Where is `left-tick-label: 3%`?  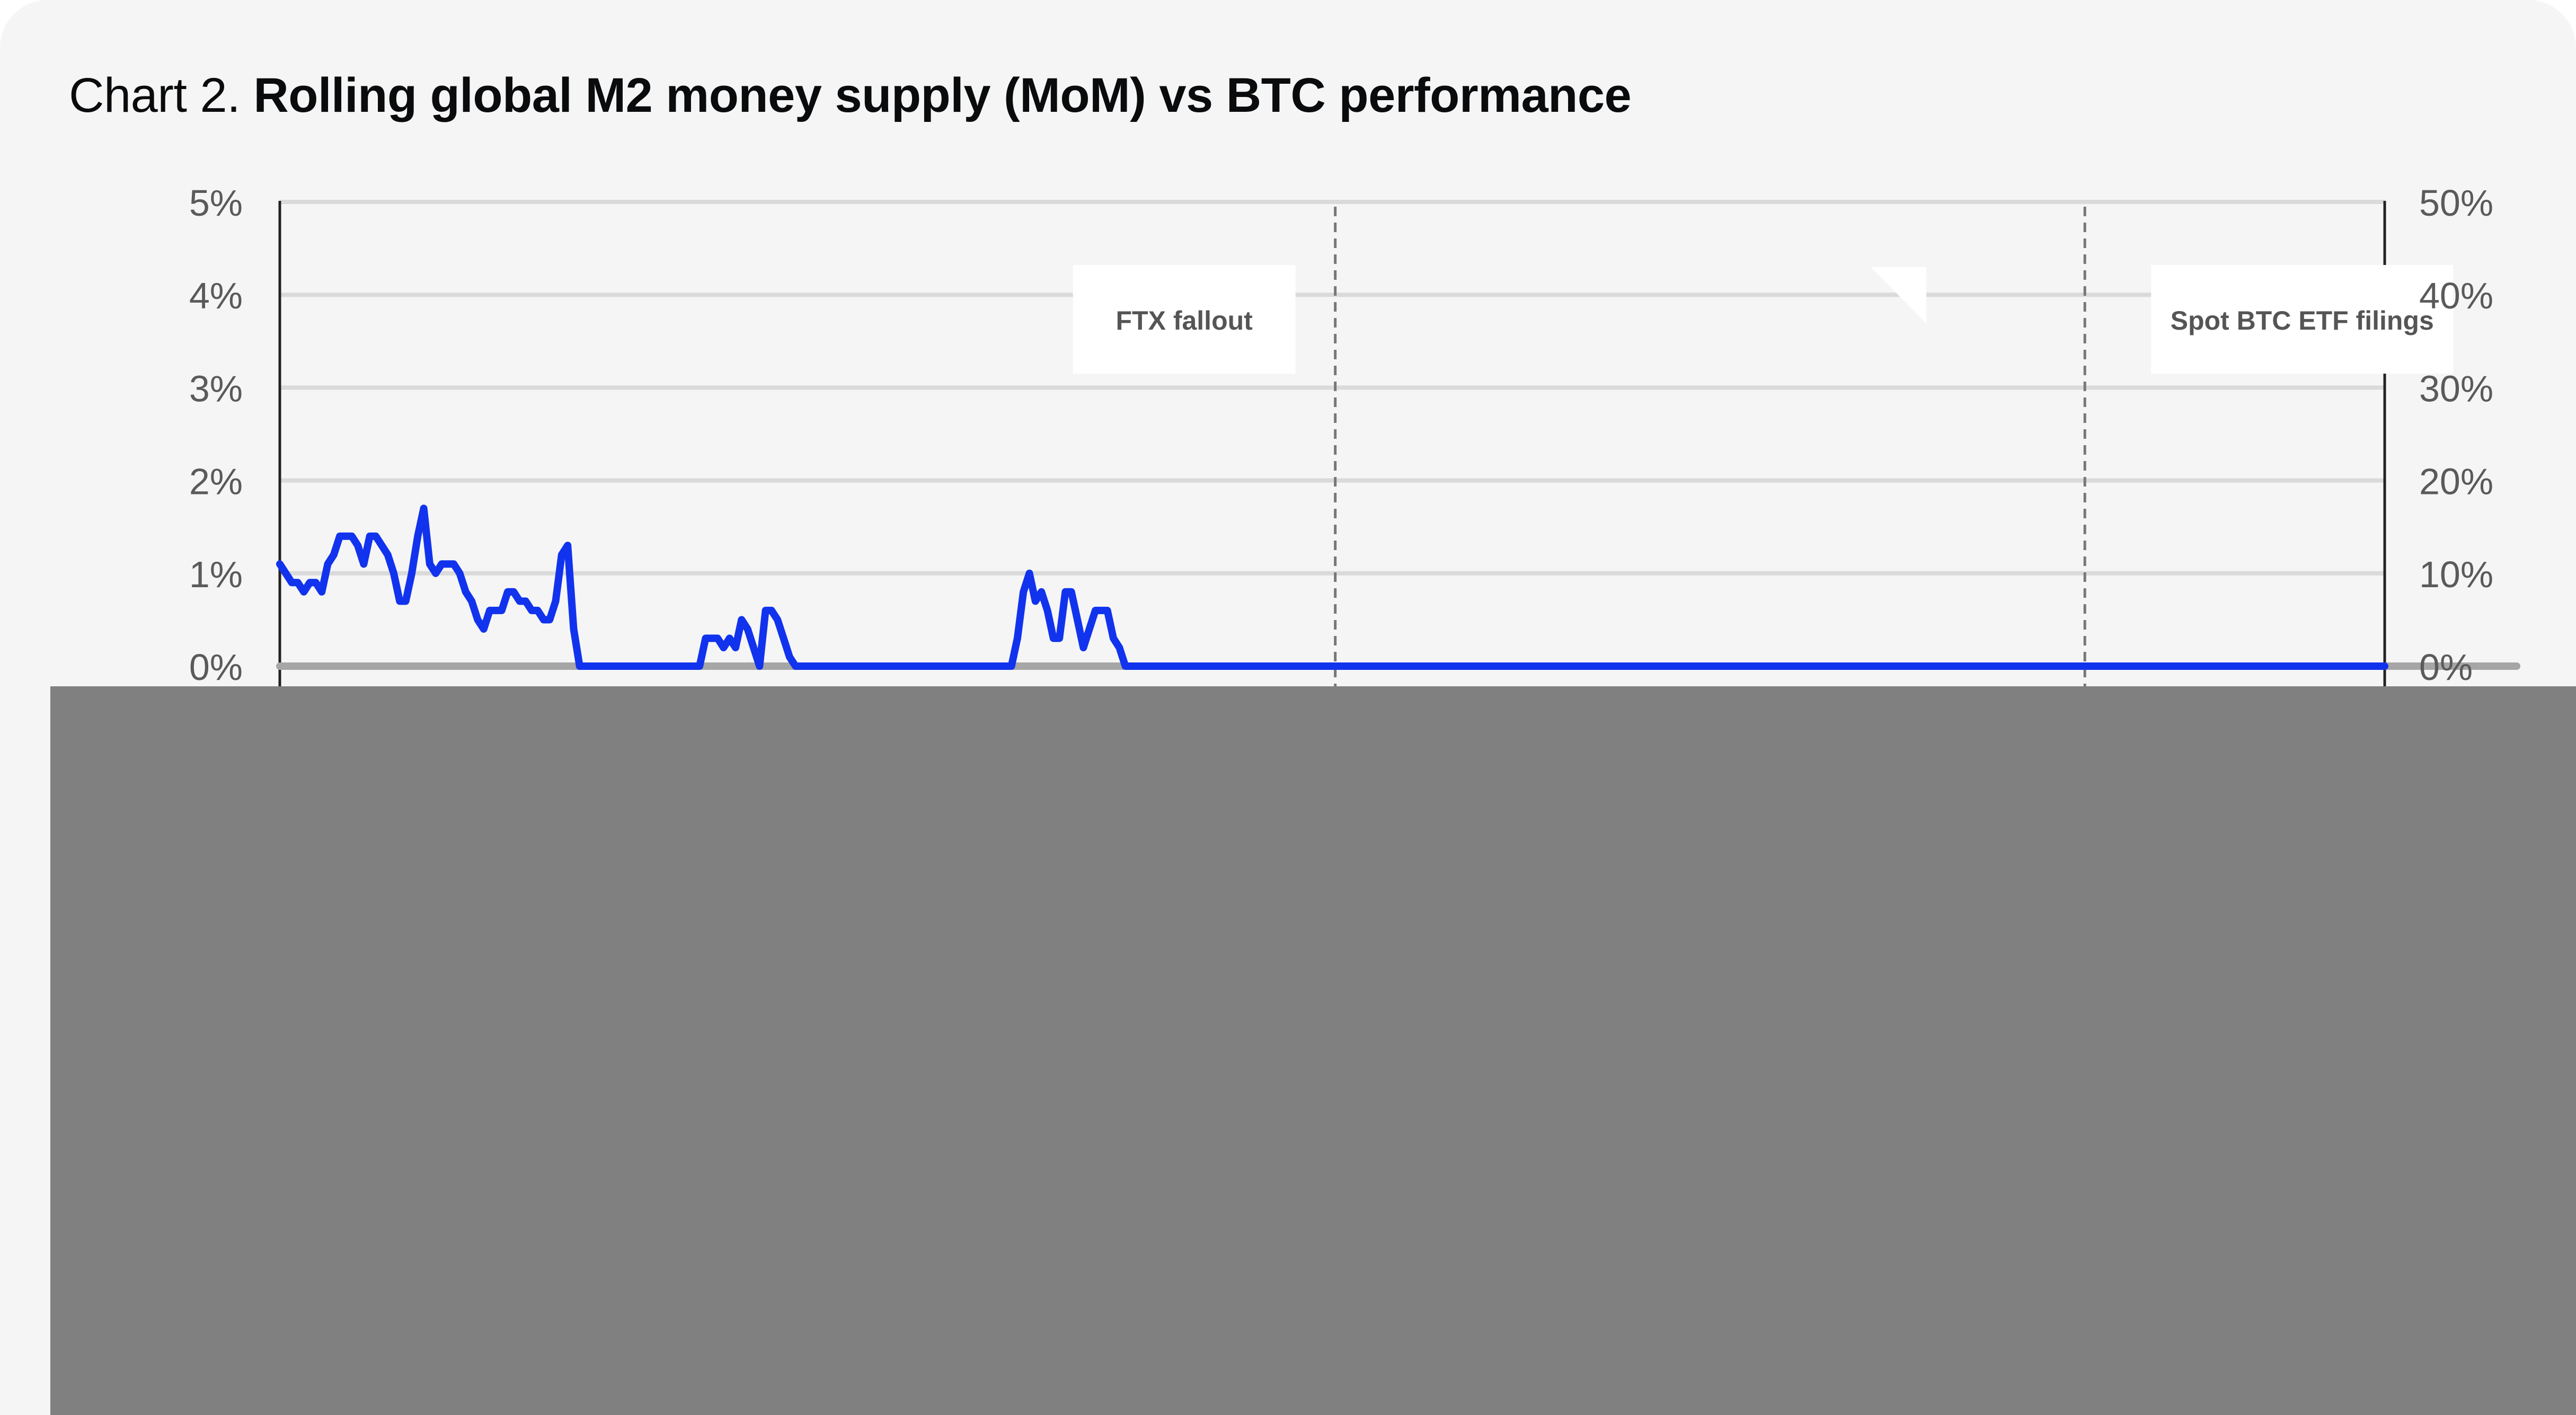 left-tick-label: 3% is located at coordinates (216, 388).